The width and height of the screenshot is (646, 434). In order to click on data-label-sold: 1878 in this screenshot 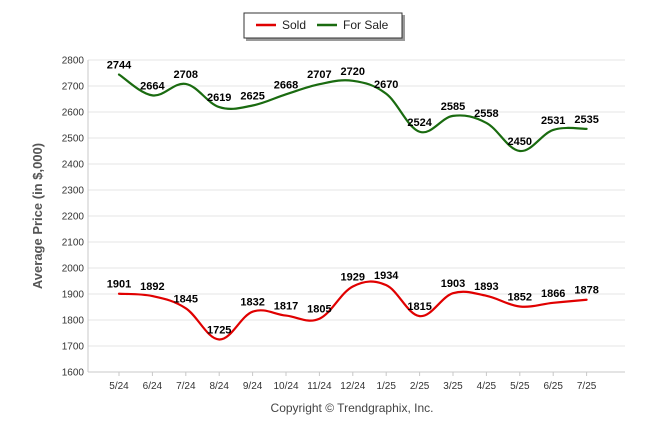, I will do `click(586, 291)`.